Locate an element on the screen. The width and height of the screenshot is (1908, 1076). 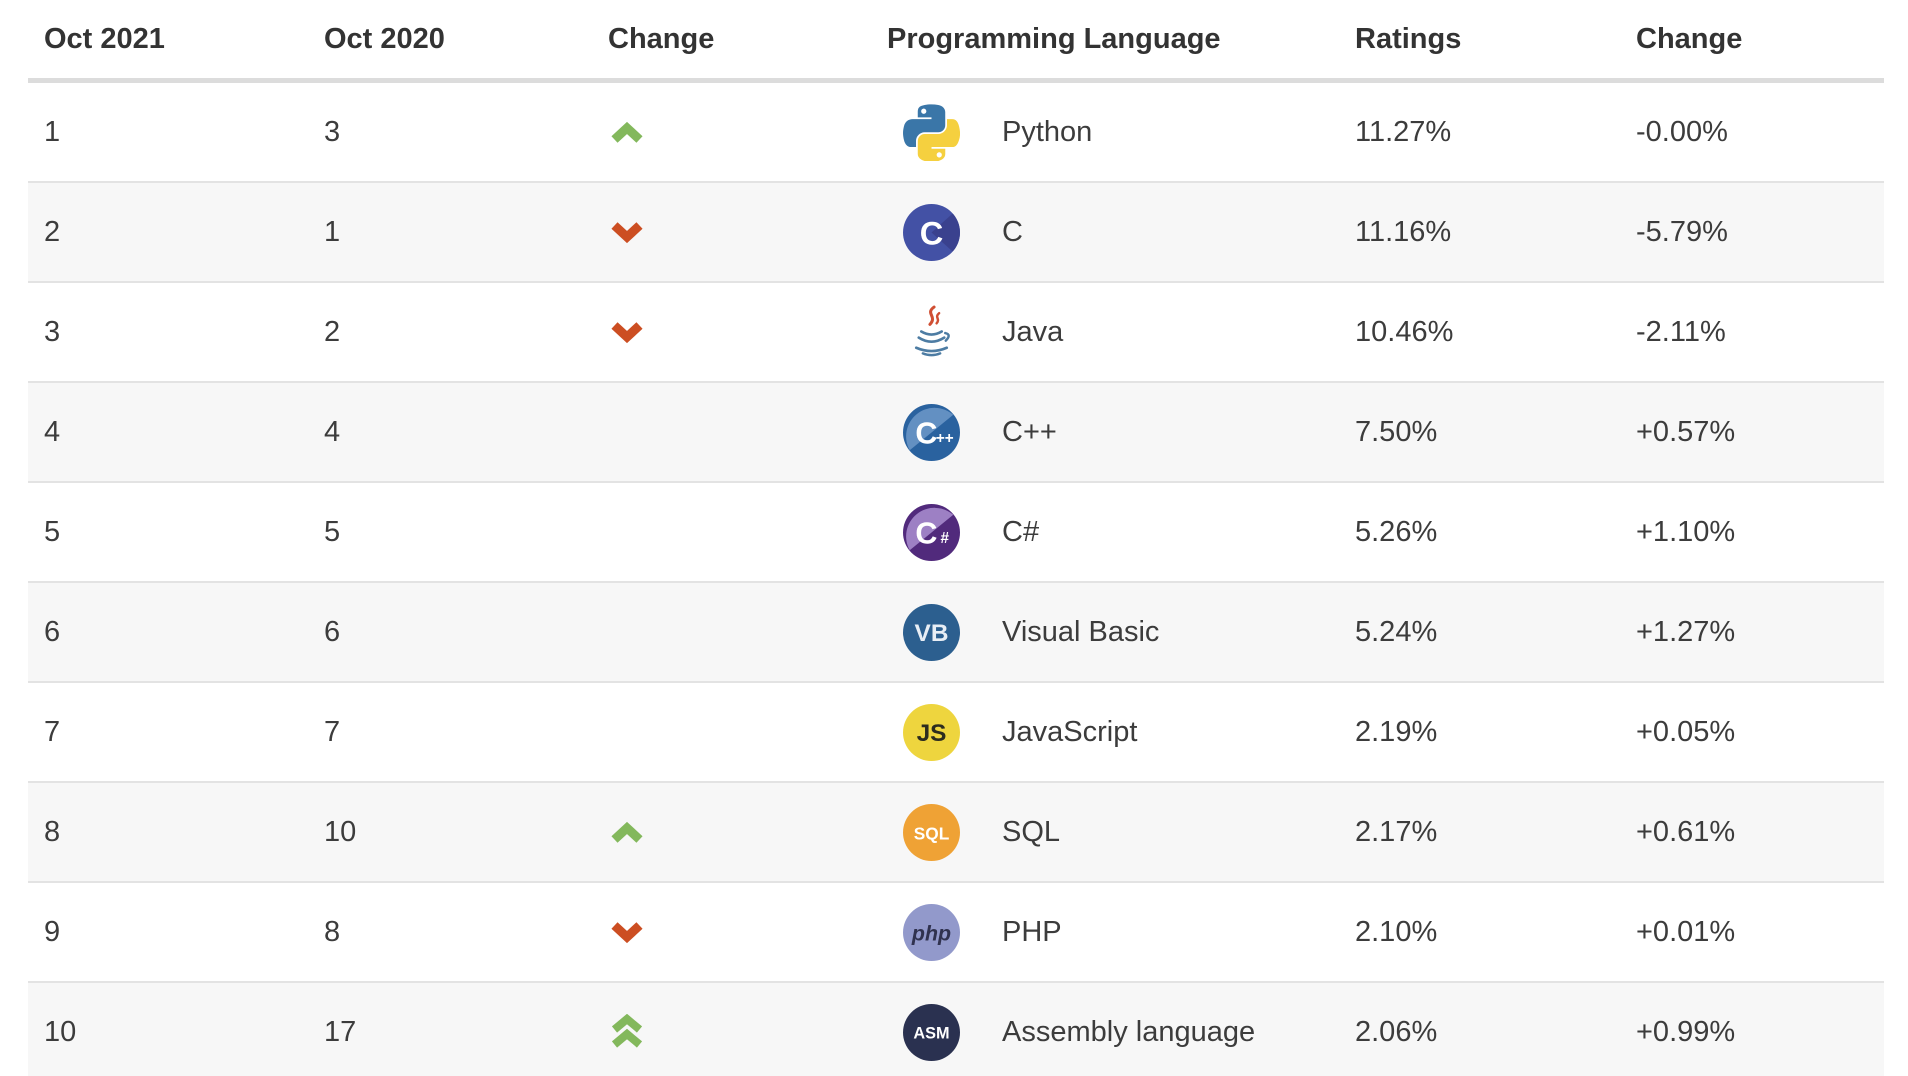
table-row: 6 6 VB Visual Basic 5.24% +1.27% is located at coordinates (956, 631).